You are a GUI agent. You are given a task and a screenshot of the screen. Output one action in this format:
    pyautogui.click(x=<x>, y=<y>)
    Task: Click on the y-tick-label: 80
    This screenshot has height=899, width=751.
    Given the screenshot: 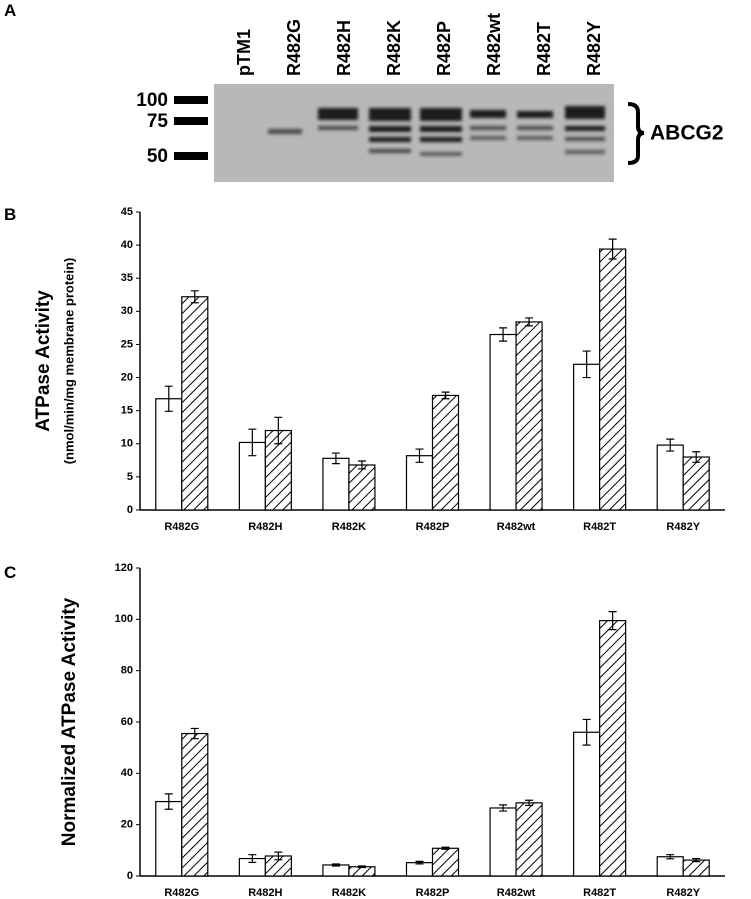 What is the action you would take?
    pyautogui.click(x=127, y=671)
    